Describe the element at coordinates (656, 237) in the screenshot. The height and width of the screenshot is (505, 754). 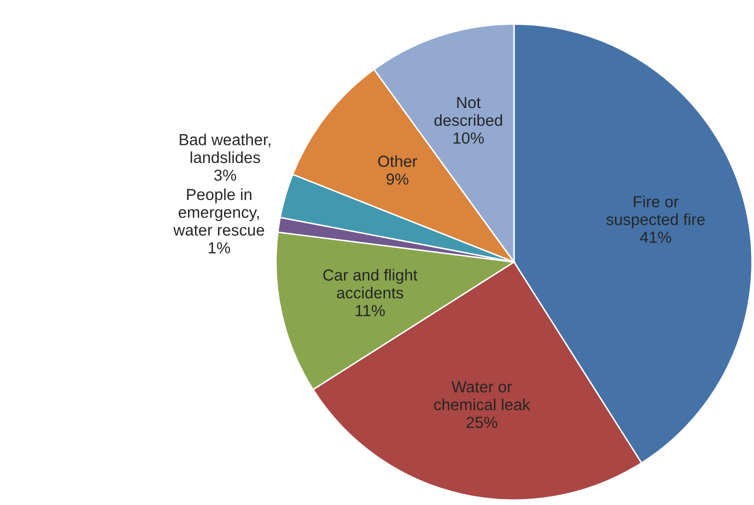
I see `data-label: 41%` at that location.